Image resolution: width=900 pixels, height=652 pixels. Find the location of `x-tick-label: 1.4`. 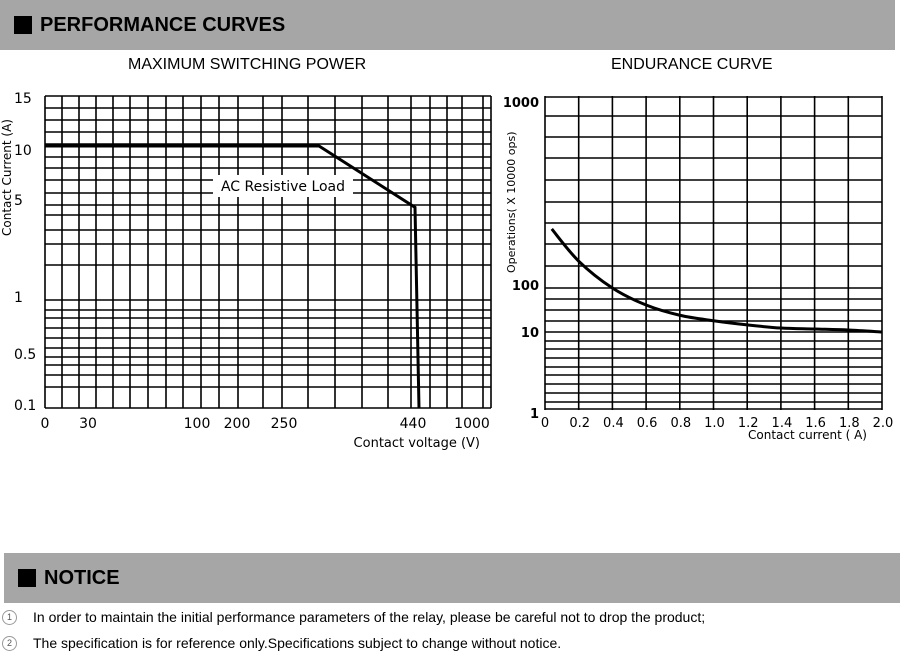

x-tick-label: 1.4 is located at coordinates (782, 423).